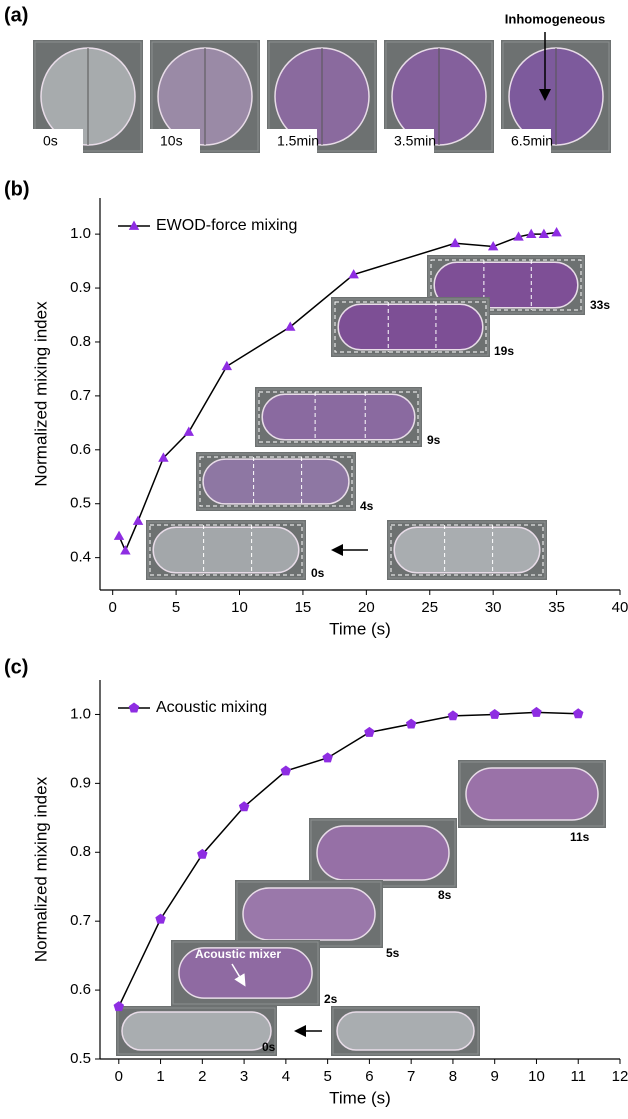  I want to click on inset-label: 9s, so click(434, 440).